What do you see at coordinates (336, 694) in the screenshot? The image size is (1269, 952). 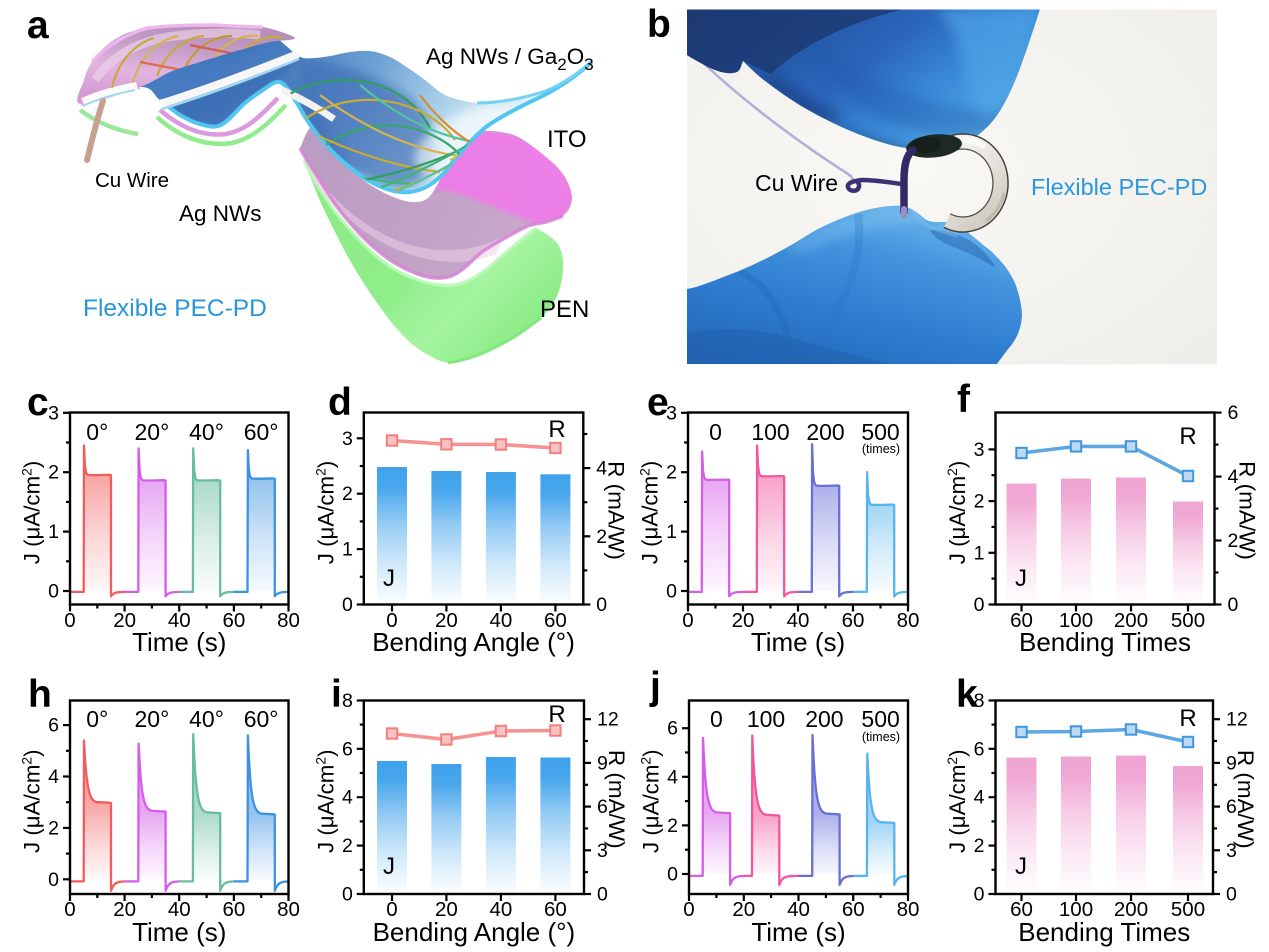 I see `svg-text: i` at bounding box center [336, 694].